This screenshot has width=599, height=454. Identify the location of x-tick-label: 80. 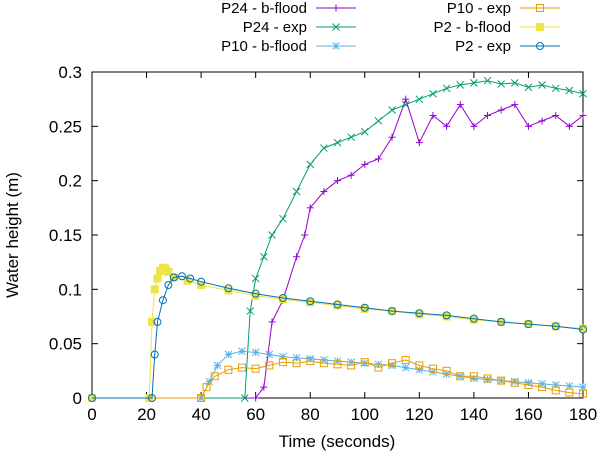
(310, 414).